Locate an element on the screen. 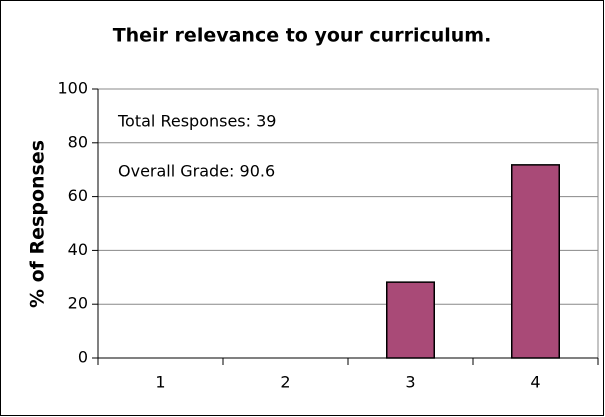 The image size is (605, 417). x-tick-label: 2 is located at coordinates (285, 382).